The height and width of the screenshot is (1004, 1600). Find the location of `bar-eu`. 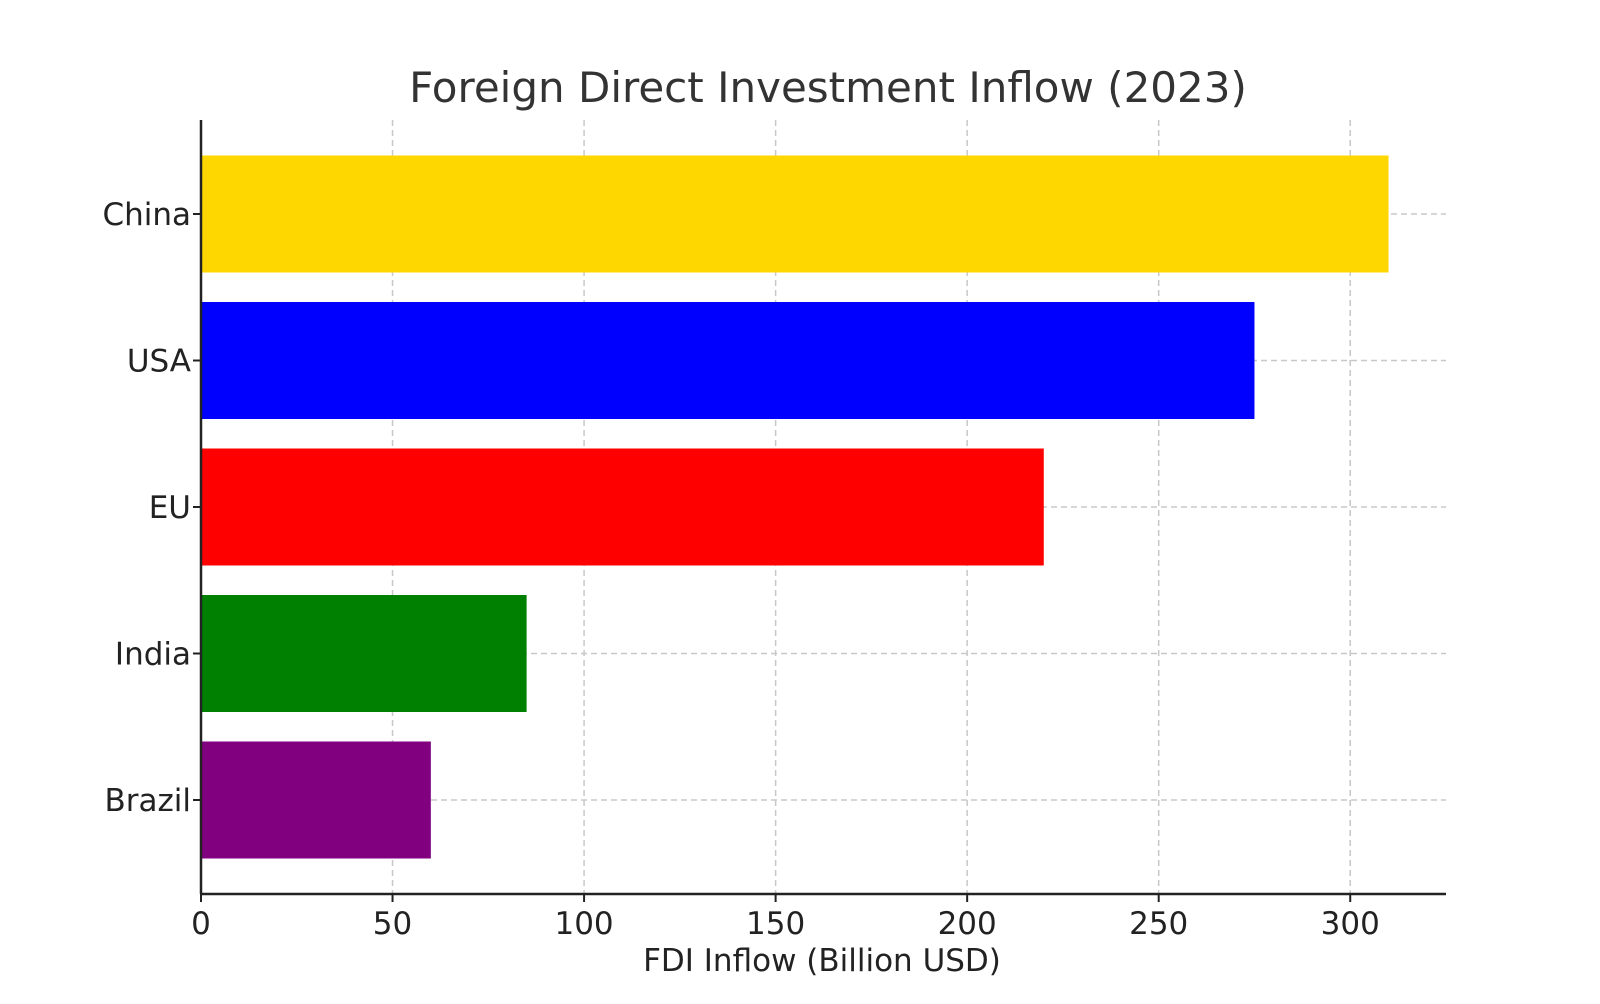

bar-eu is located at coordinates (622, 507).